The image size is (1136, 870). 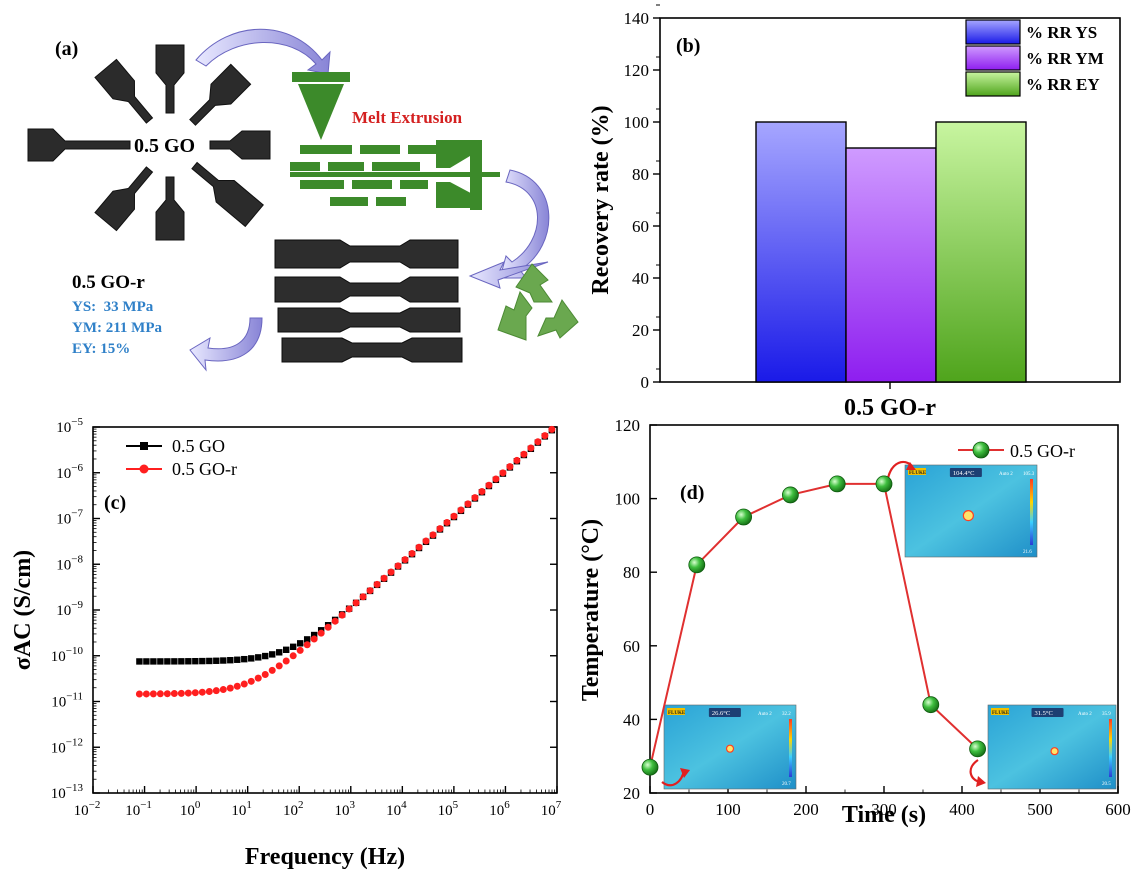 I want to click on thermal-image, so click(x=1052, y=747).